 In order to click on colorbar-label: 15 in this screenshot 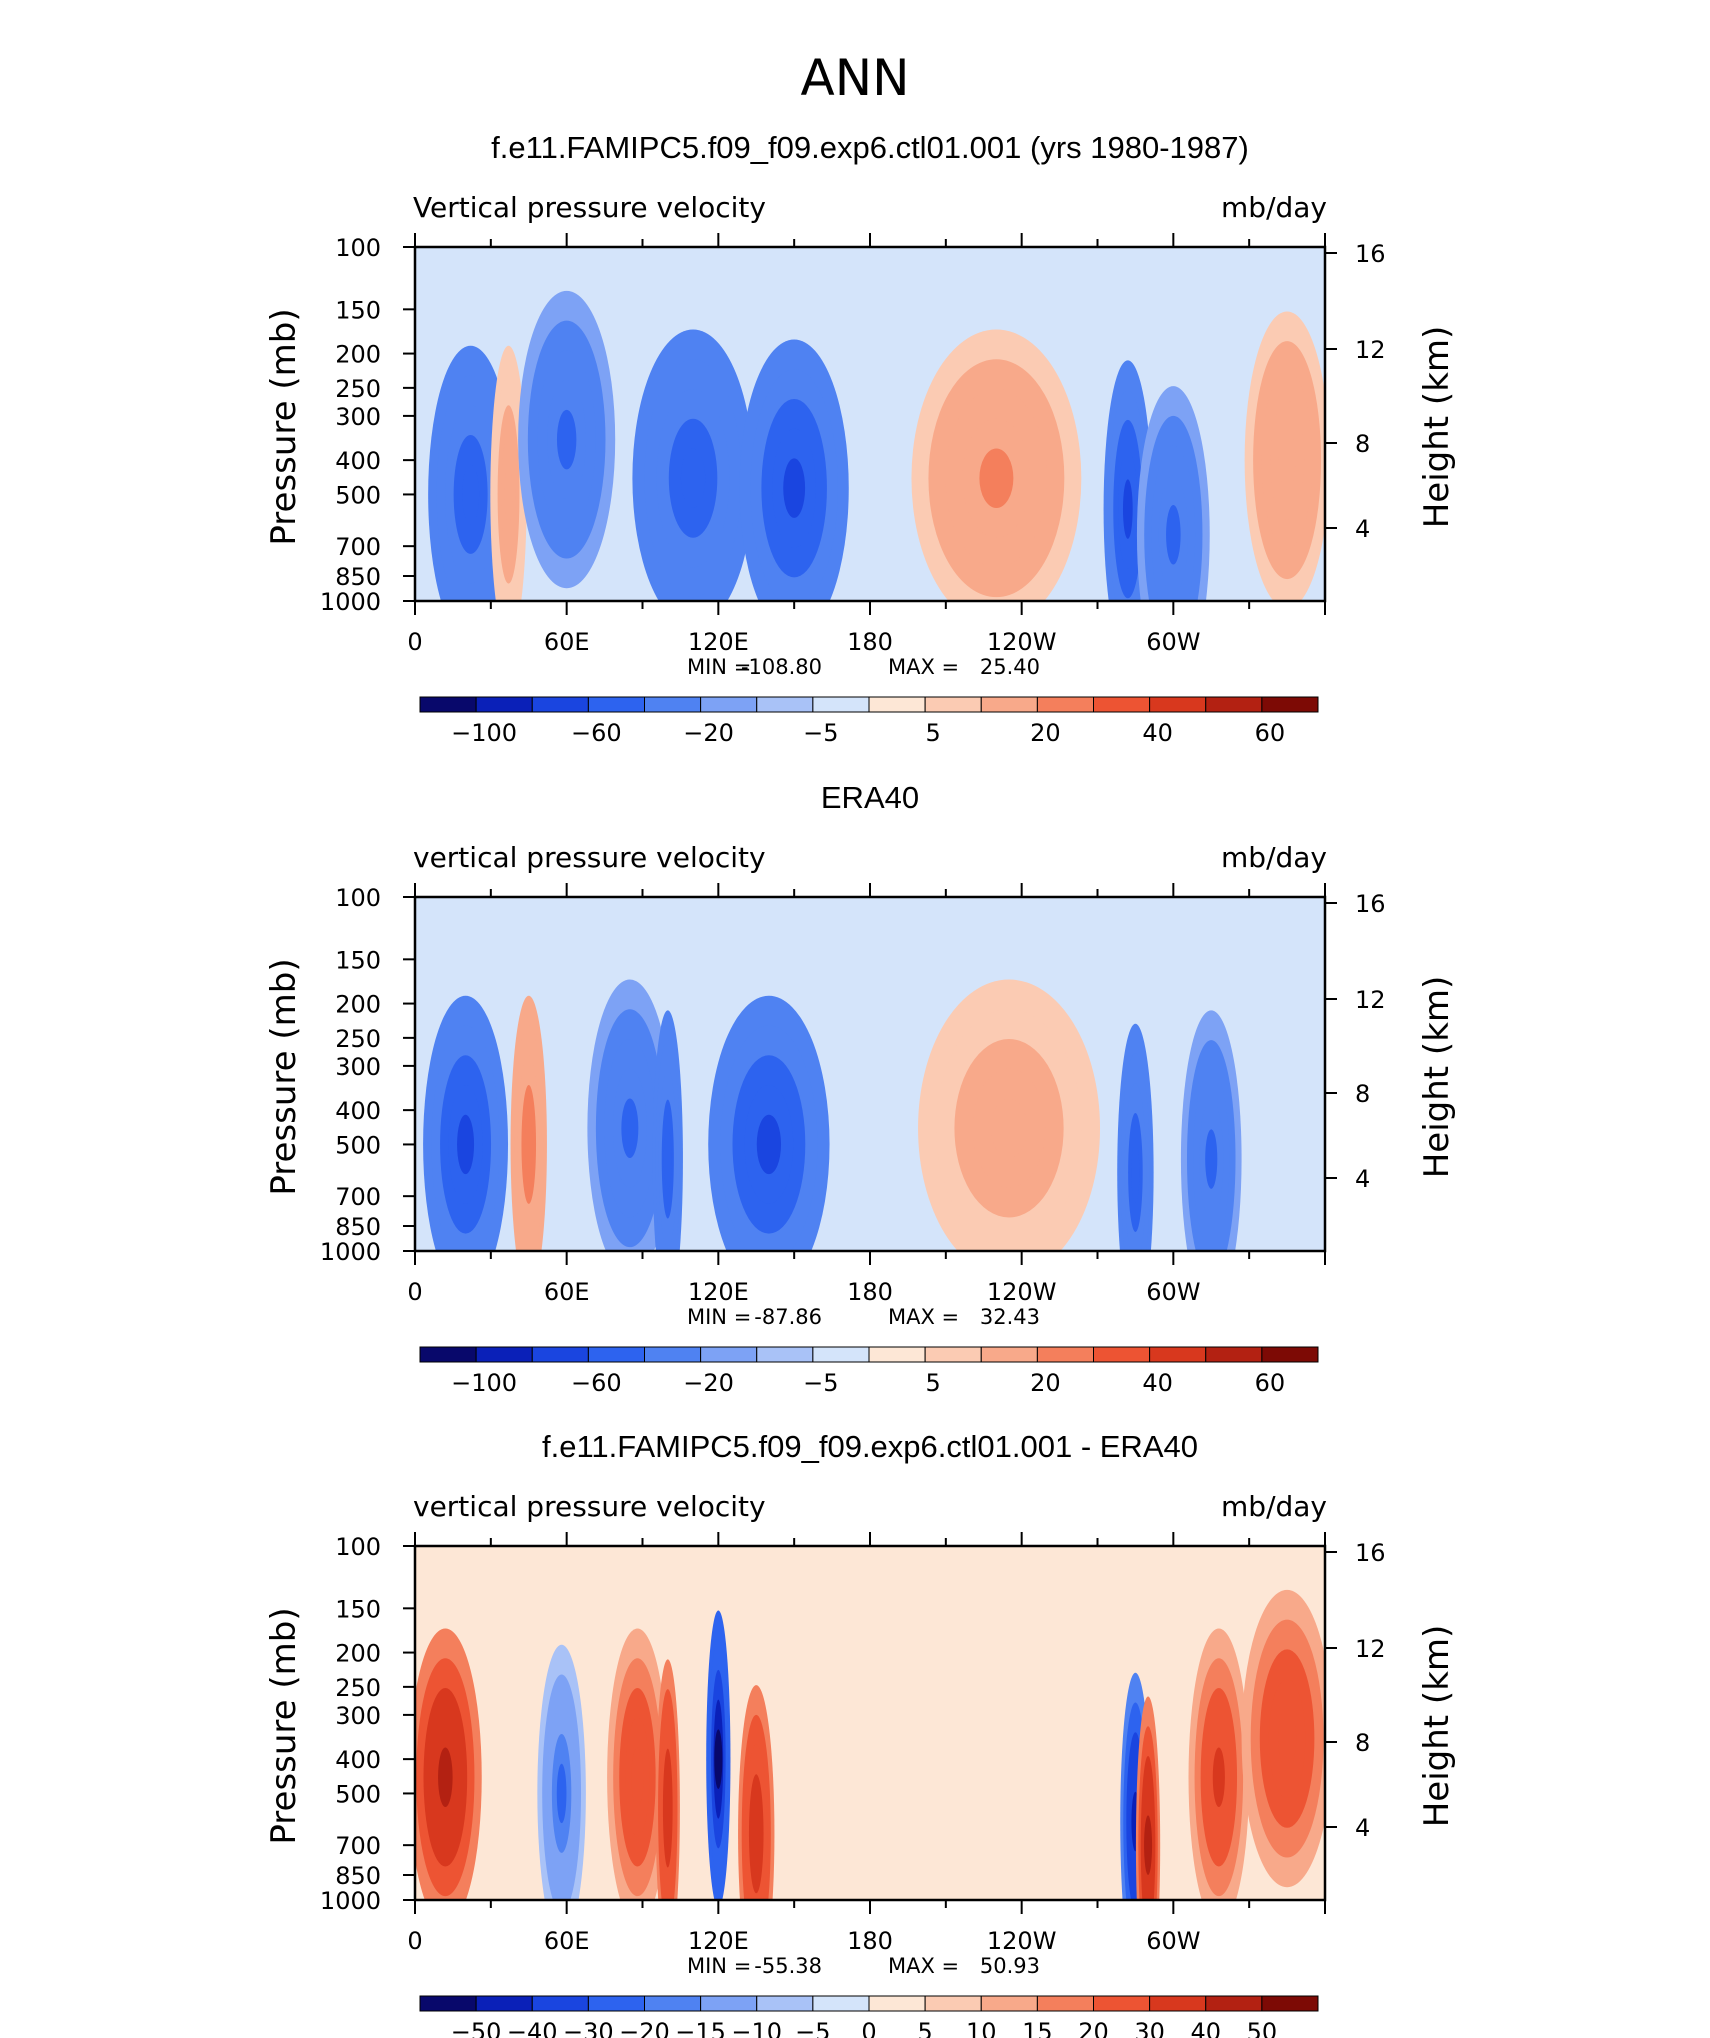, I will do `click(1037, 2028)`.